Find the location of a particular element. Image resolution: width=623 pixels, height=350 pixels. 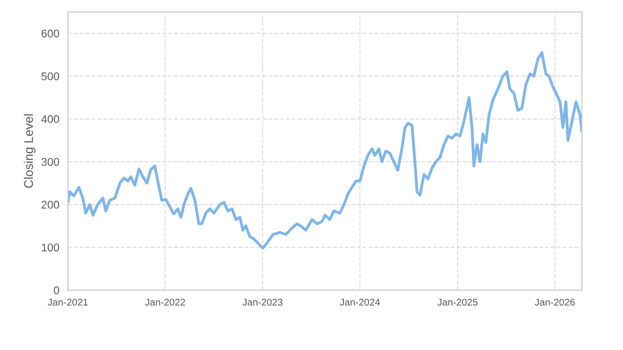

y-tick-label: 100 is located at coordinates (51, 248).